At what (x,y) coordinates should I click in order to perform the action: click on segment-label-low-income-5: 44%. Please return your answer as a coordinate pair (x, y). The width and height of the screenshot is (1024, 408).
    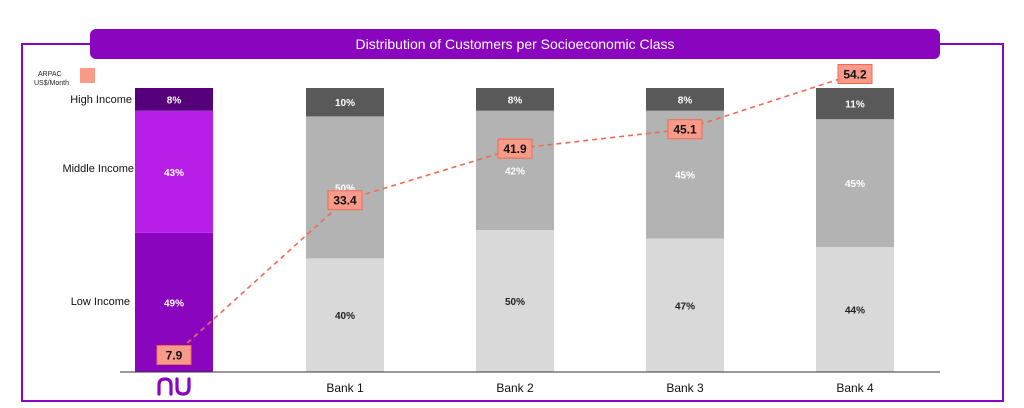
    Looking at the image, I should click on (855, 311).